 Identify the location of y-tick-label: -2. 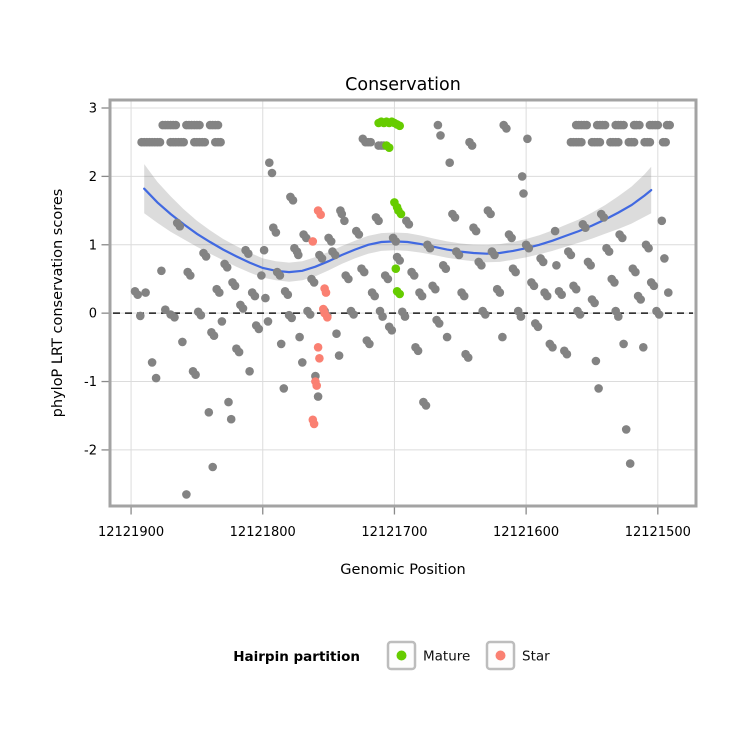
(90, 450).